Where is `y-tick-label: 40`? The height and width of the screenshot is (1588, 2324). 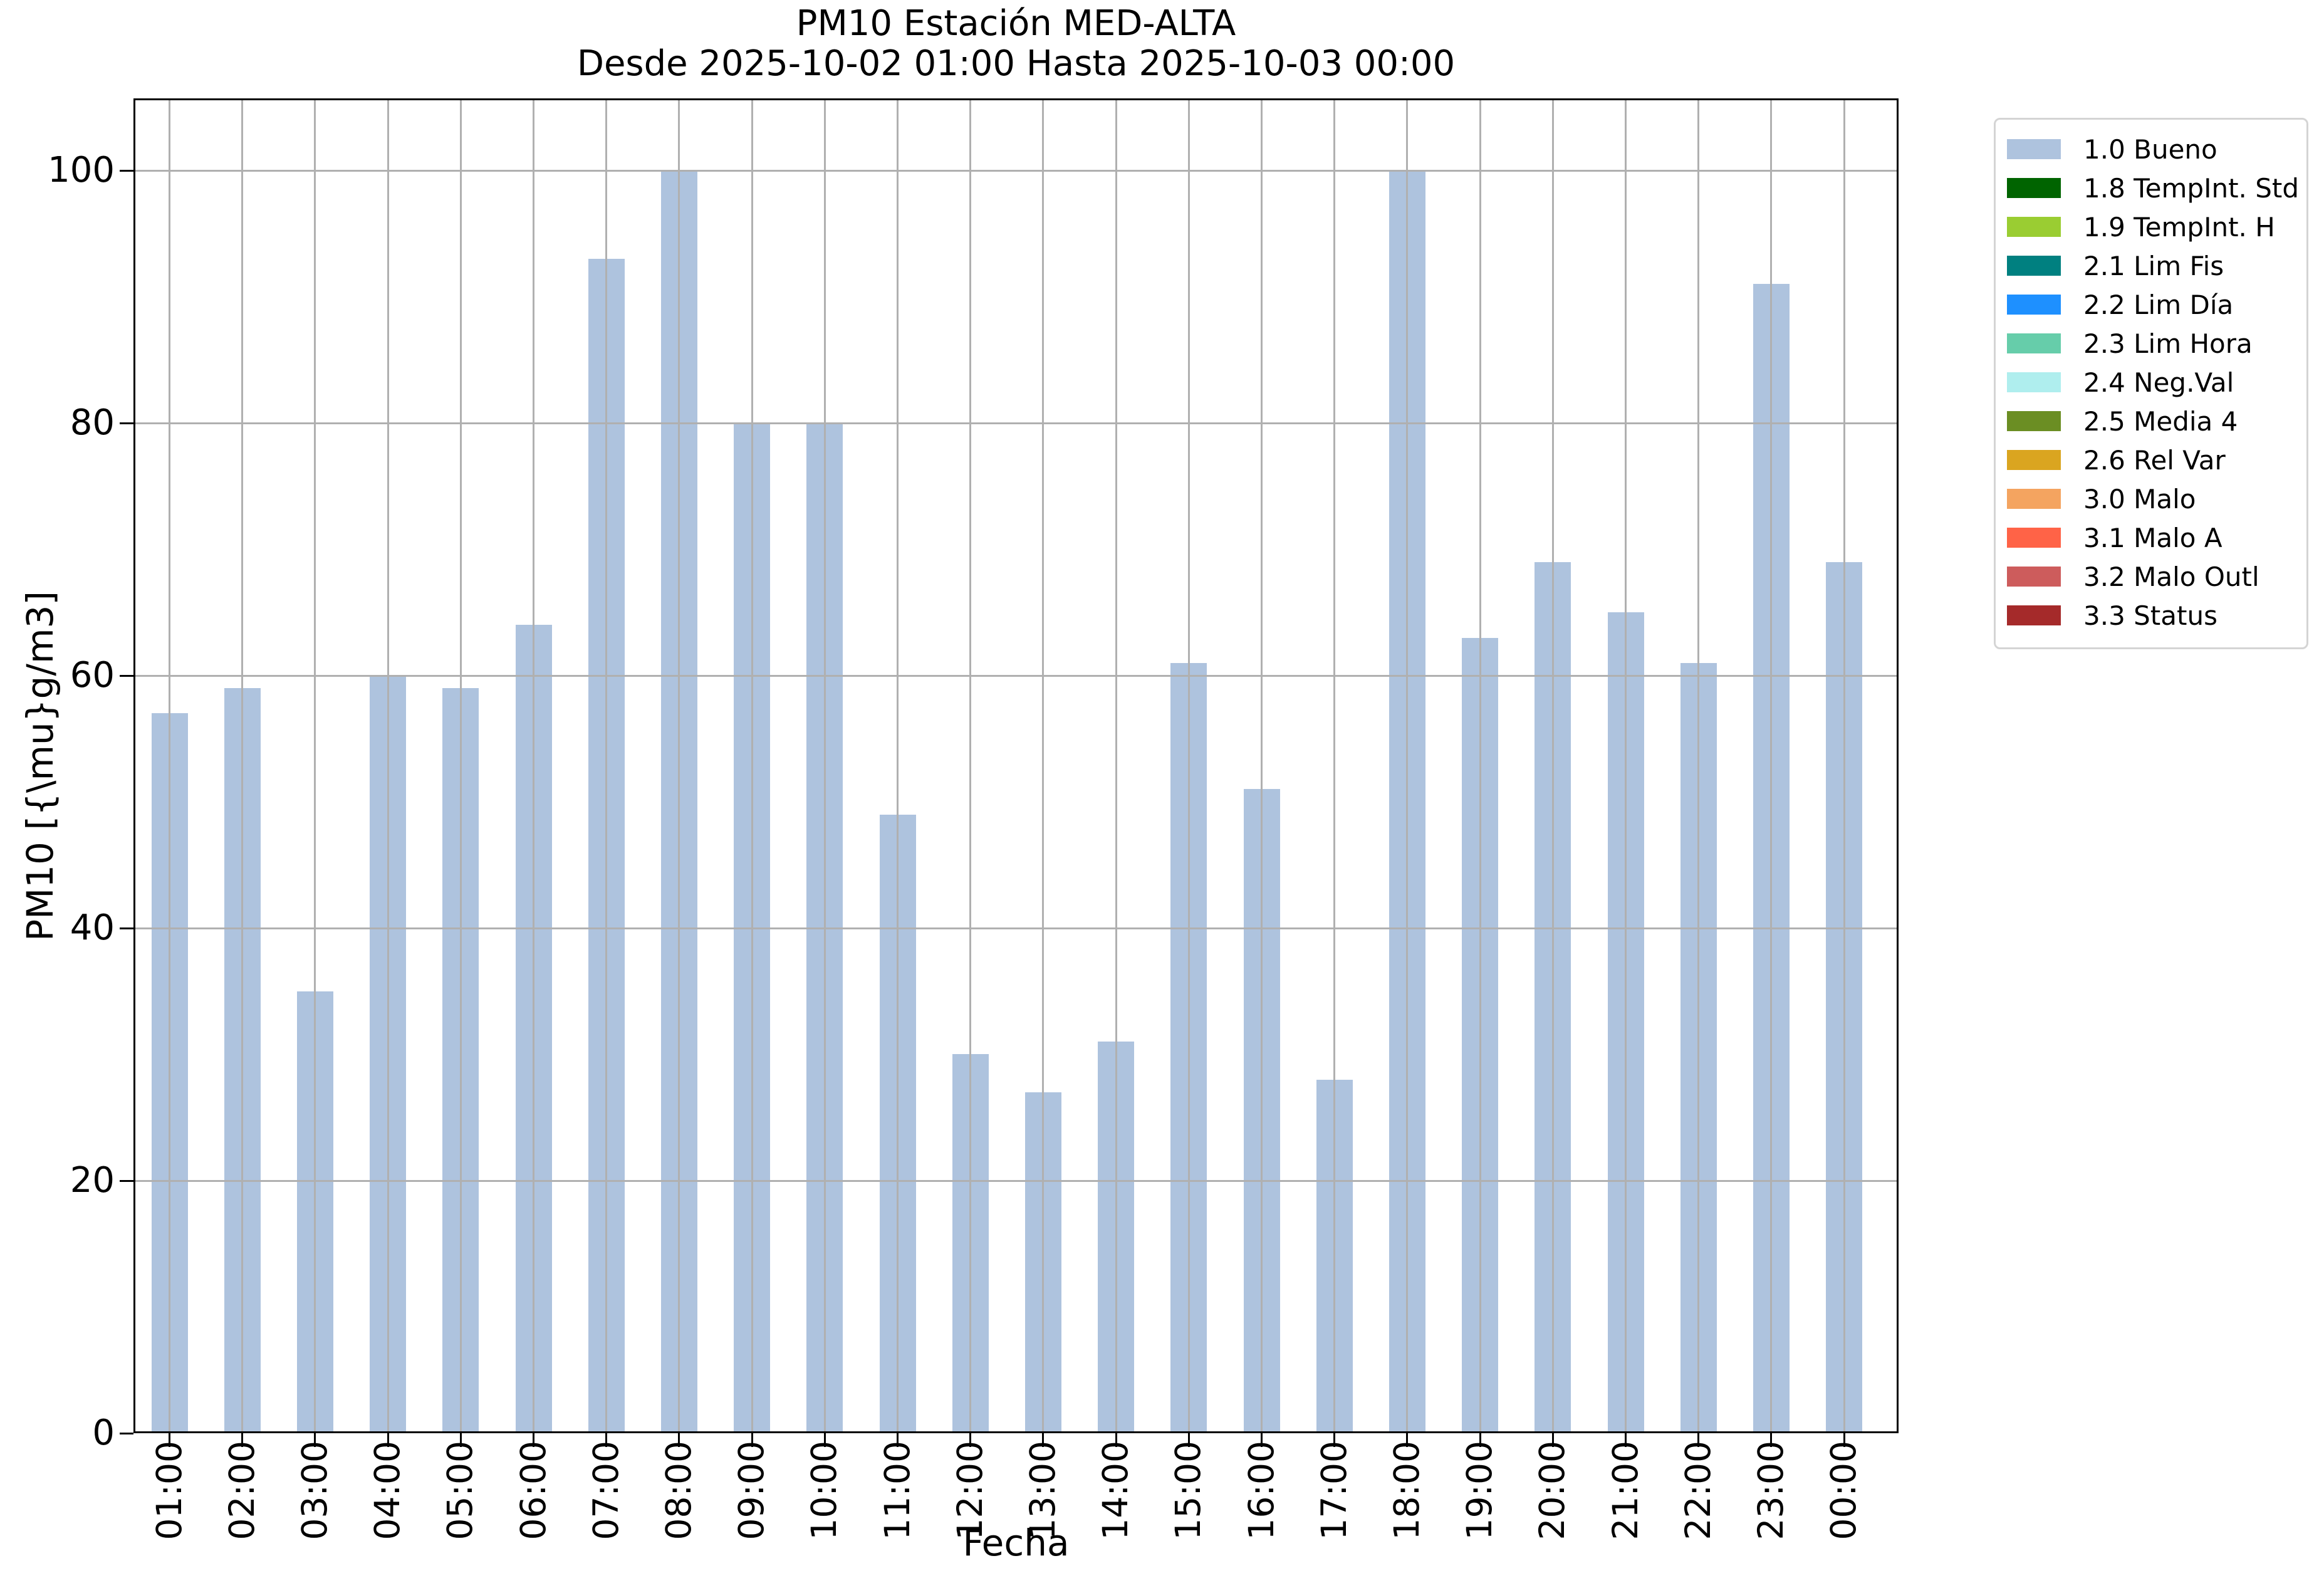
y-tick-label: 40 is located at coordinates (92, 928).